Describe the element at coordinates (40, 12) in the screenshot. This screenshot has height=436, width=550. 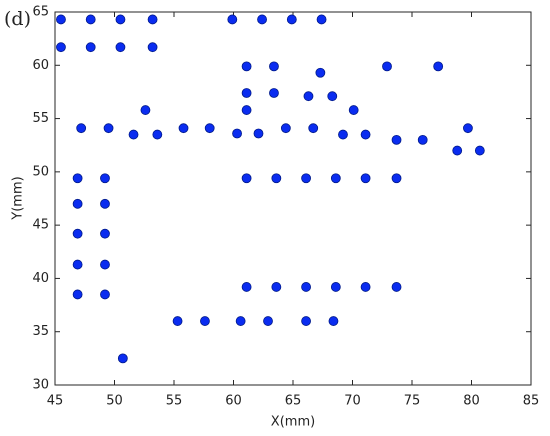
I see `y-tick-label: 65` at that location.